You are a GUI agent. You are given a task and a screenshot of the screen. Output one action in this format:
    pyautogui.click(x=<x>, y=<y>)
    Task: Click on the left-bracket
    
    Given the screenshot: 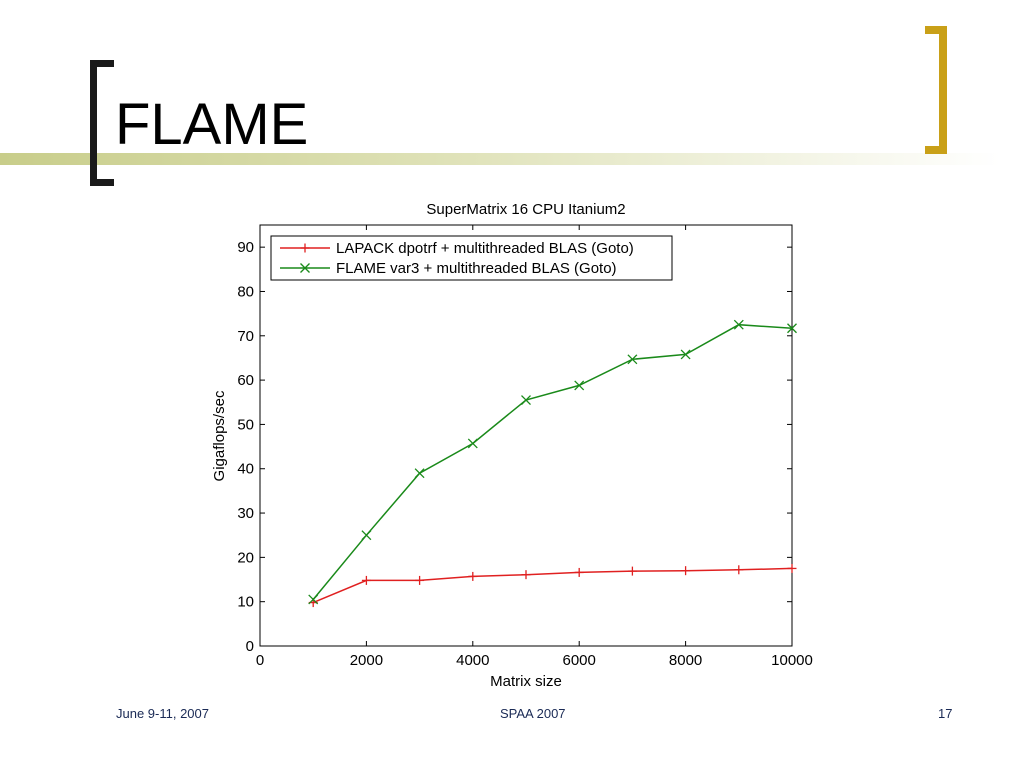 What is the action you would take?
    pyautogui.click(x=102, y=123)
    